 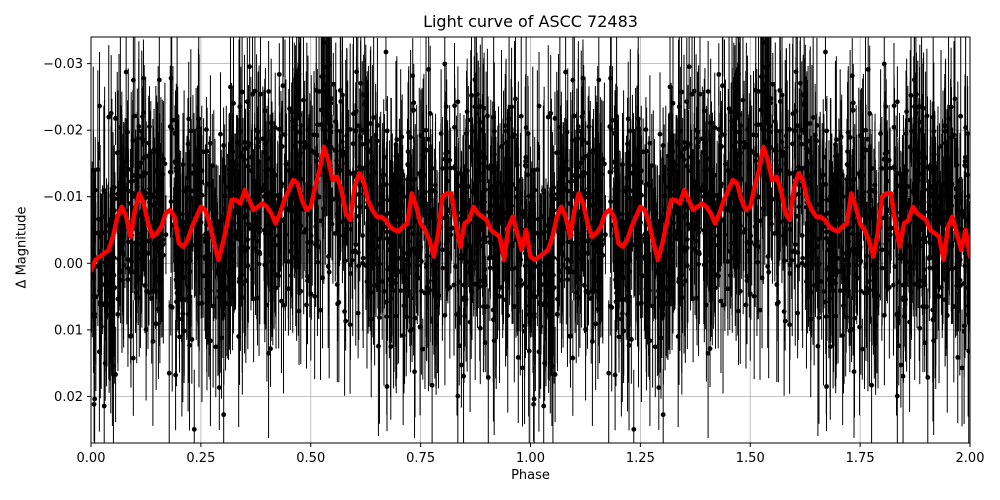 I want to click on chart-title: Light curve of ASCC 72483, so click(x=530, y=21).